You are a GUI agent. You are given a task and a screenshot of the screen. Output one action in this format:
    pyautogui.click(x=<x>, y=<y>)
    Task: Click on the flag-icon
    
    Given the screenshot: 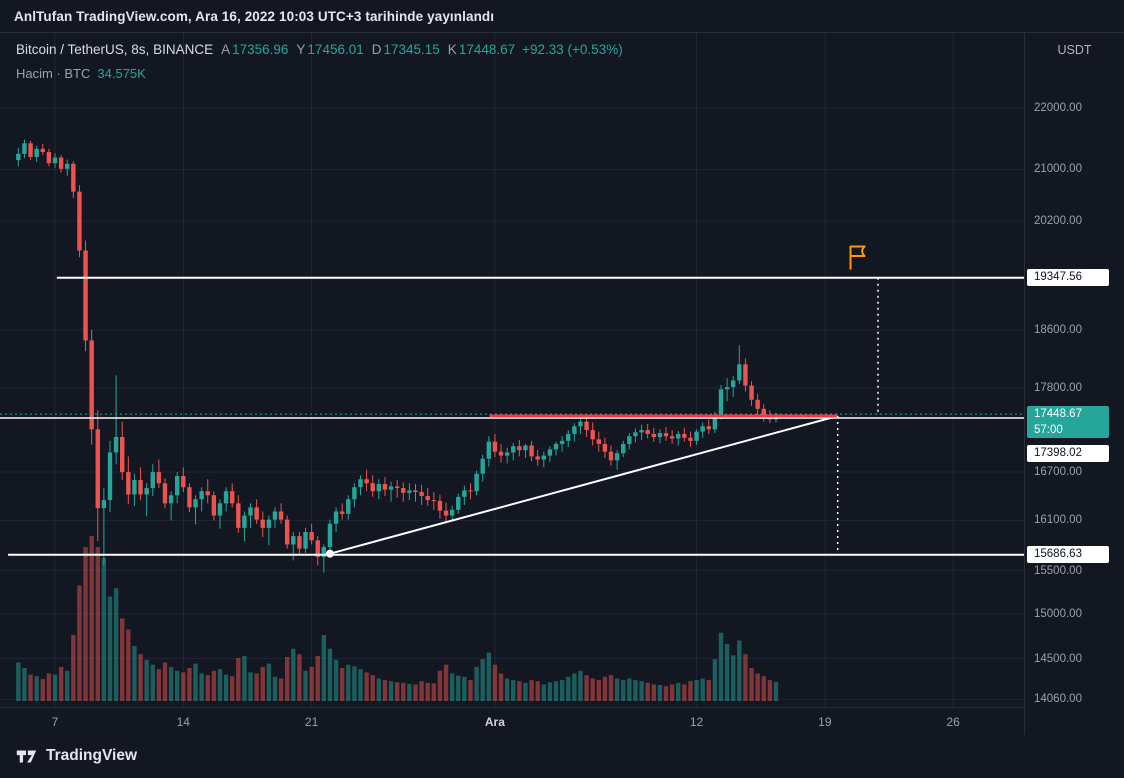 What is the action you would take?
    pyautogui.click(x=857, y=257)
    